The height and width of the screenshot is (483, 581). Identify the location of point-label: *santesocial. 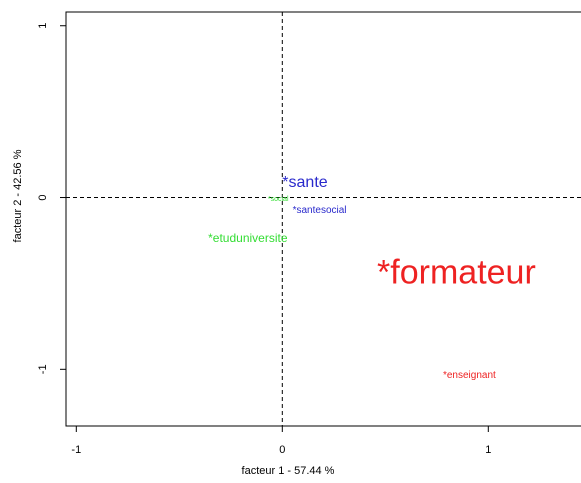
(320, 210).